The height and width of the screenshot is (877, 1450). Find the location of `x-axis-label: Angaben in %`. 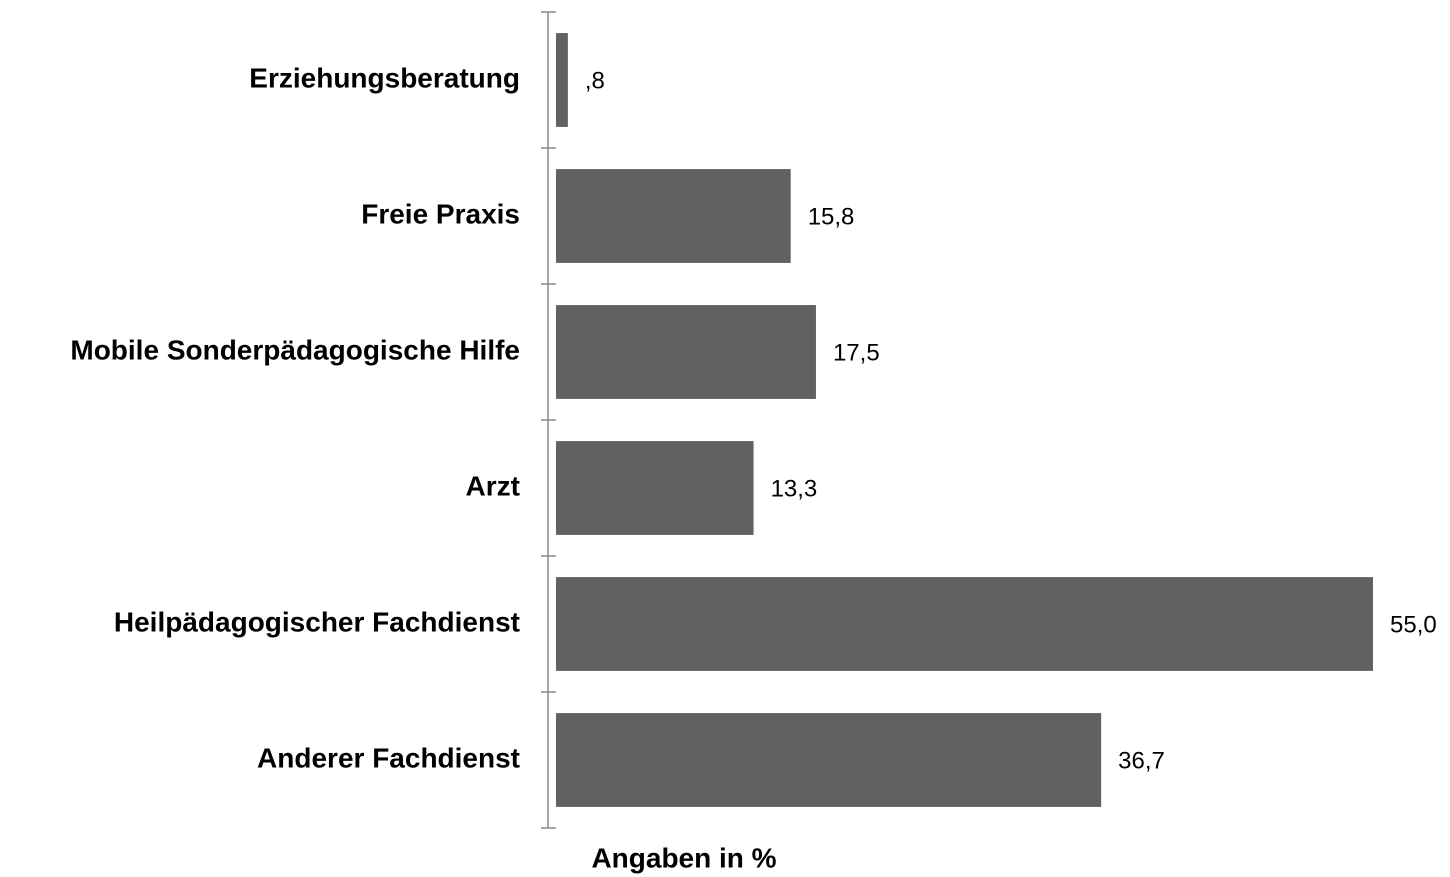

x-axis-label: Angaben in % is located at coordinates (683, 857).